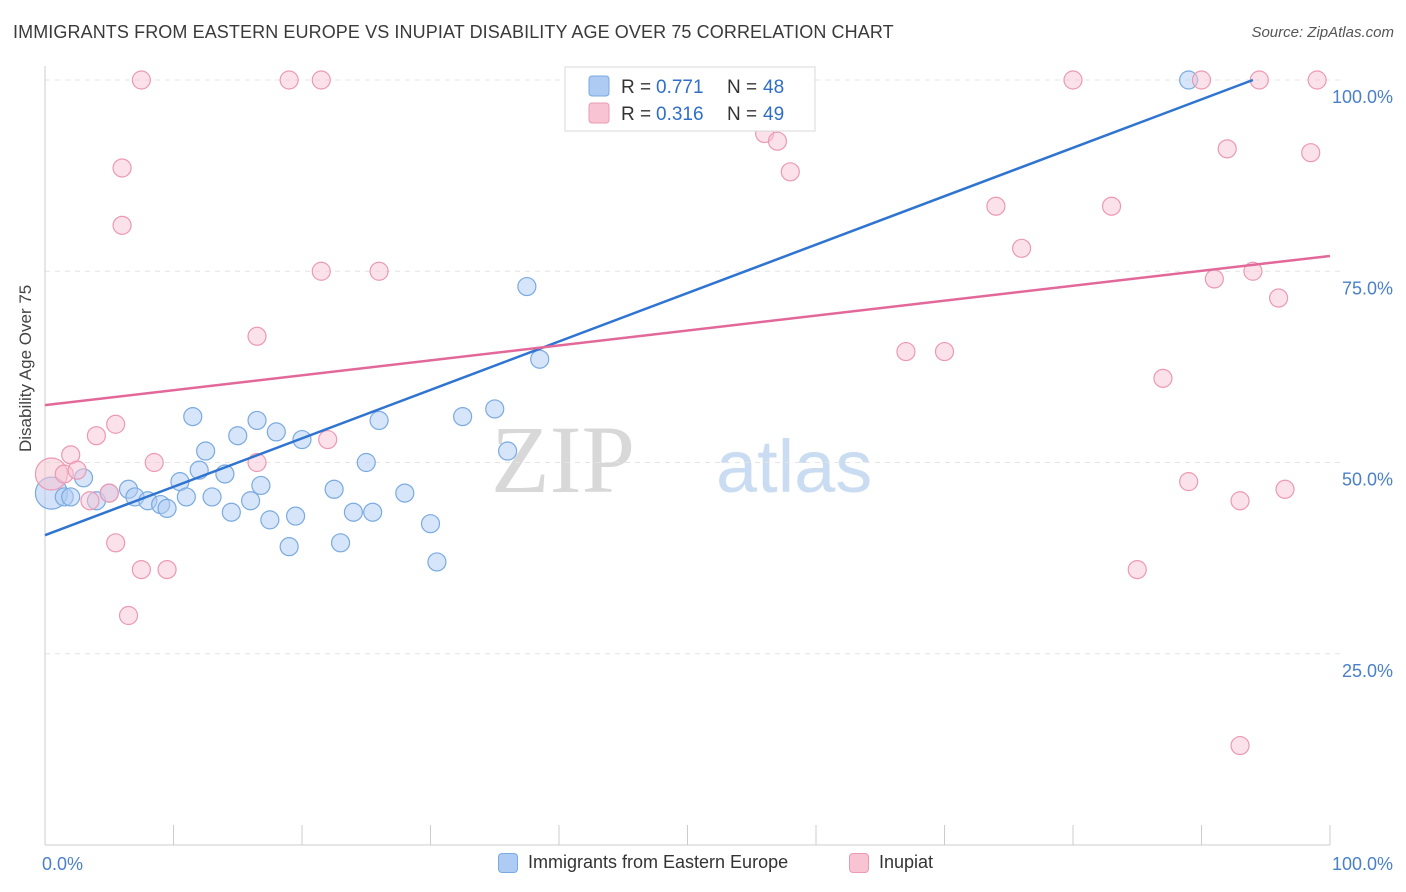 The height and width of the screenshot is (892, 1406). I want to click on legend-swatch-blue, so click(599, 86).